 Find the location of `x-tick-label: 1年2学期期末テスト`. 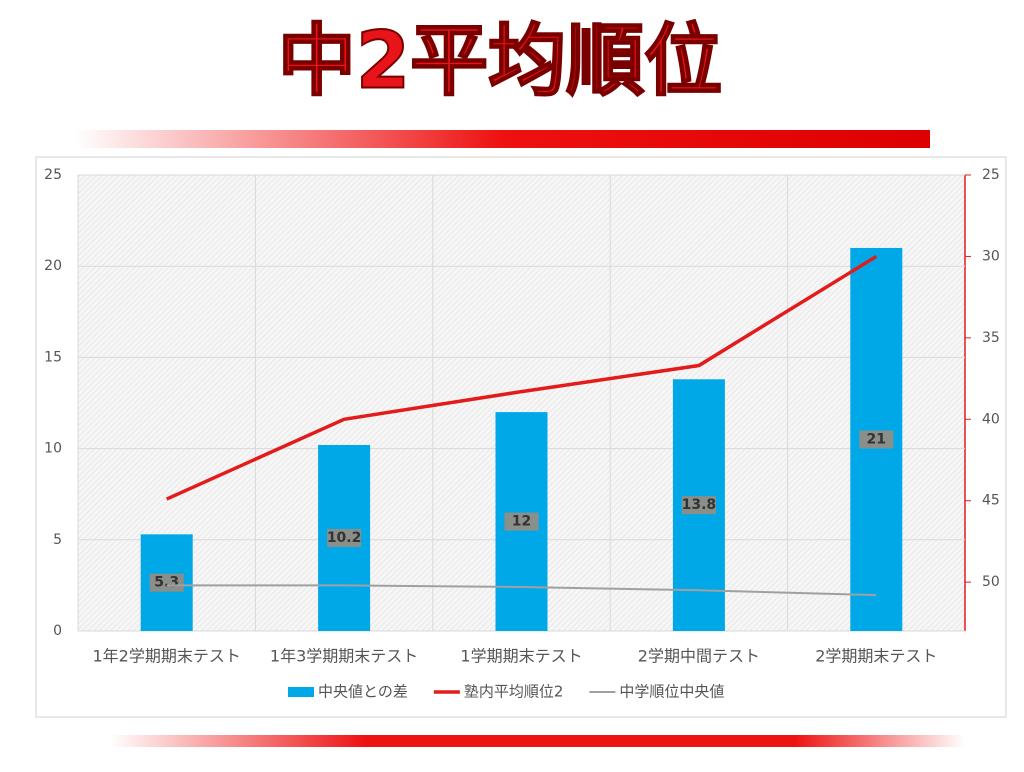

x-tick-label: 1年2学期期末テスト is located at coordinates (167, 656).